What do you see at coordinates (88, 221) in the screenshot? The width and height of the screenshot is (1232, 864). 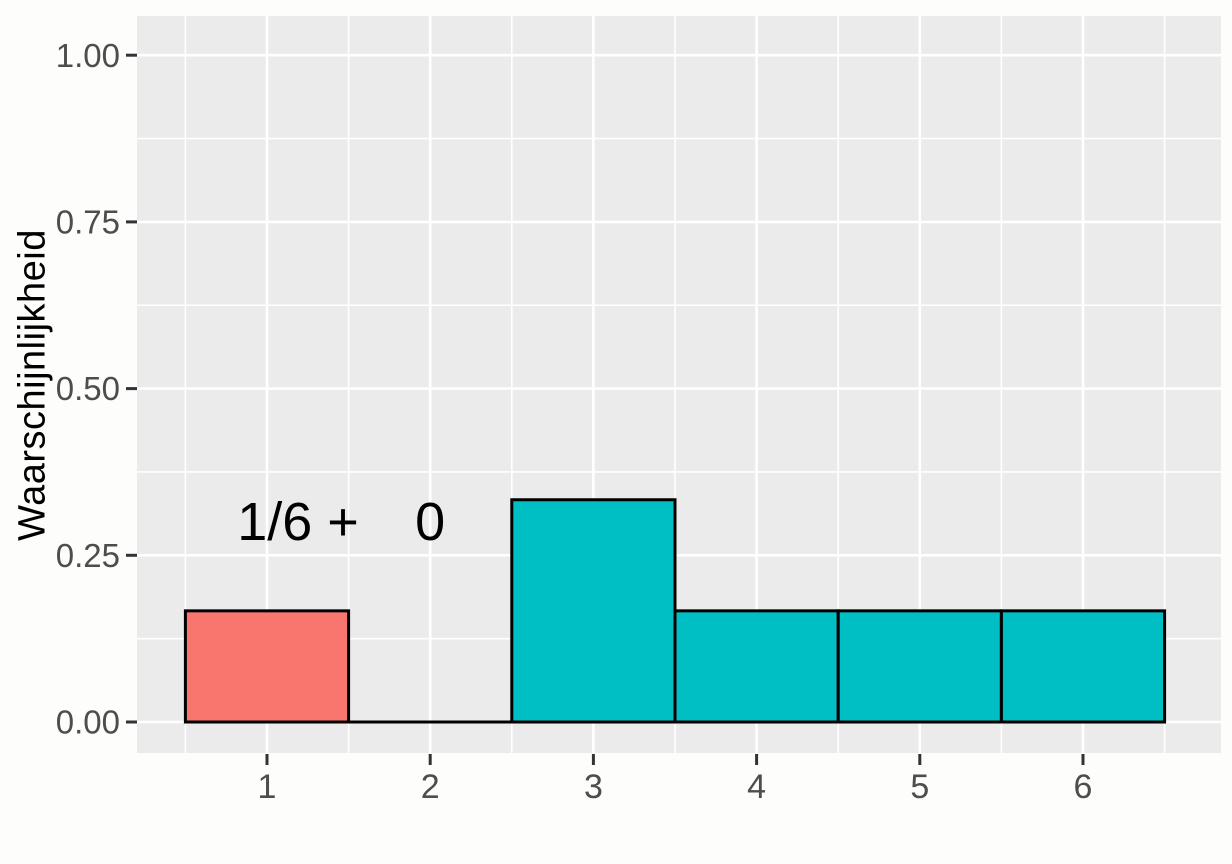 I see `y-tick-label: 0.75` at bounding box center [88, 221].